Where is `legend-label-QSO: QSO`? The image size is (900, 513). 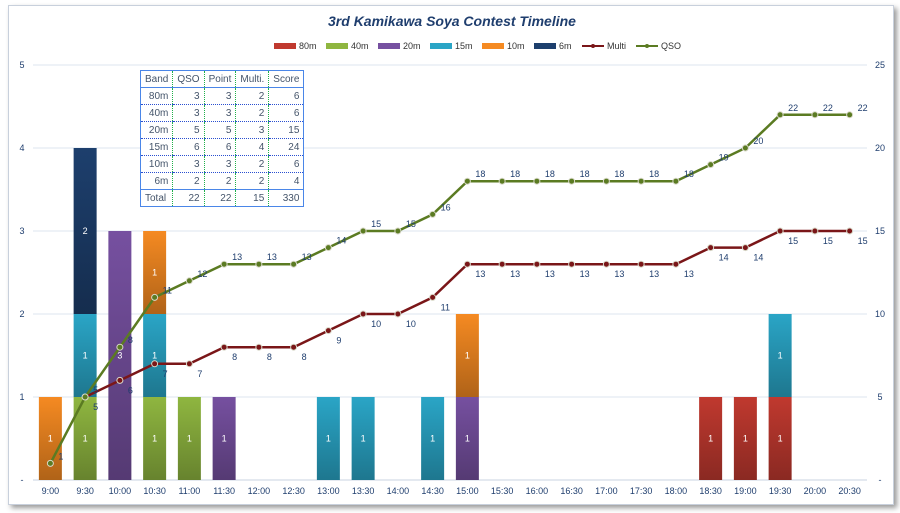
legend-label-QSO: QSO is located at coordinates (671, 46).